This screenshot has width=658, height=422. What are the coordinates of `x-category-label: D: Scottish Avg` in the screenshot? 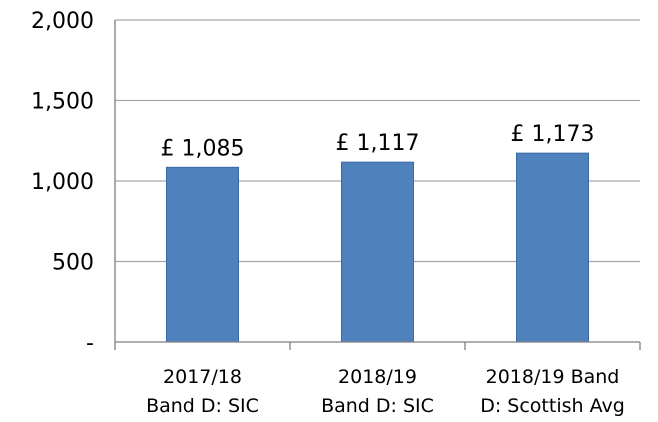 It's located at (552, 406).